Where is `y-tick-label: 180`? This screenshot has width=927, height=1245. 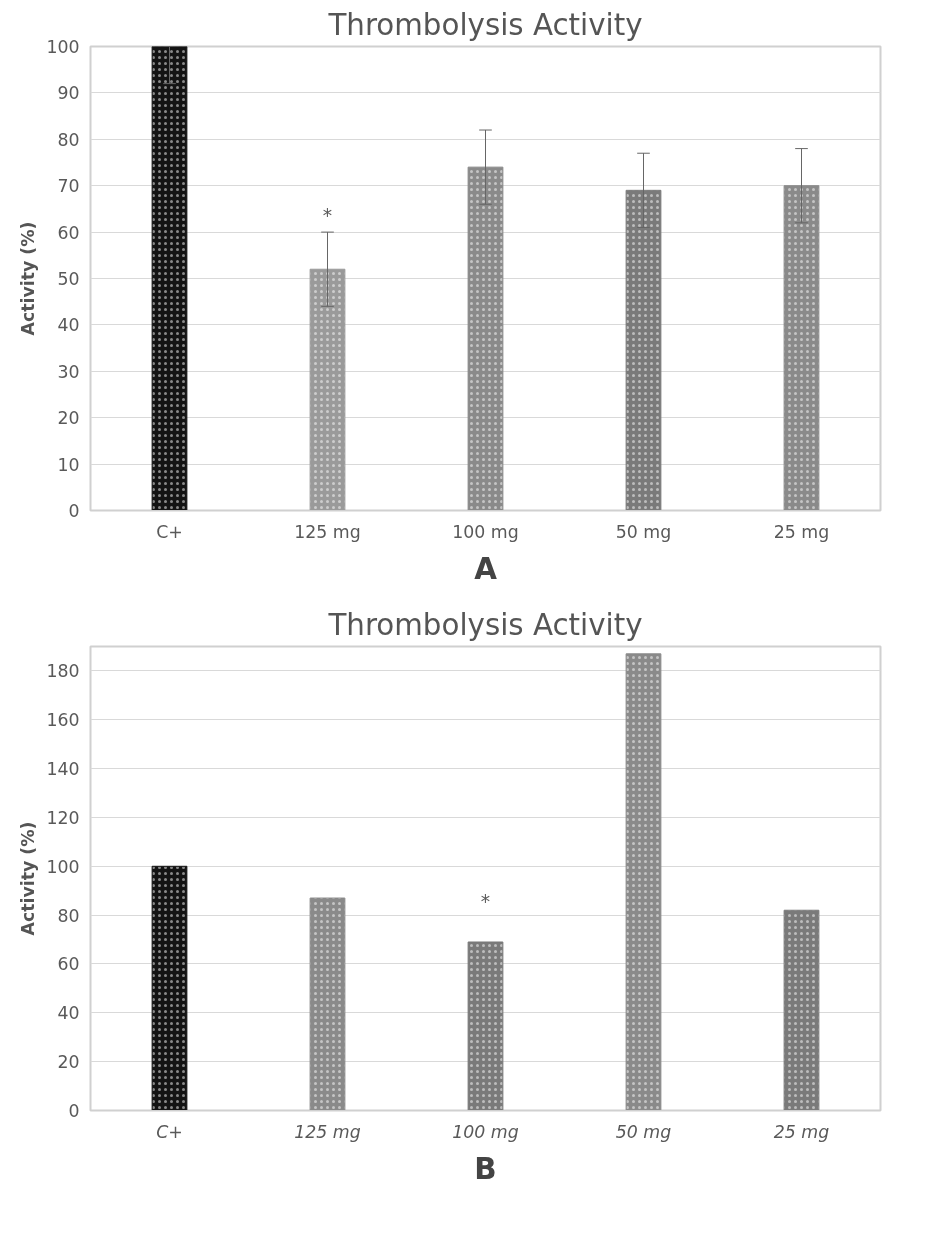 y-tick-label: 180 is located at coordinates (63, 671).